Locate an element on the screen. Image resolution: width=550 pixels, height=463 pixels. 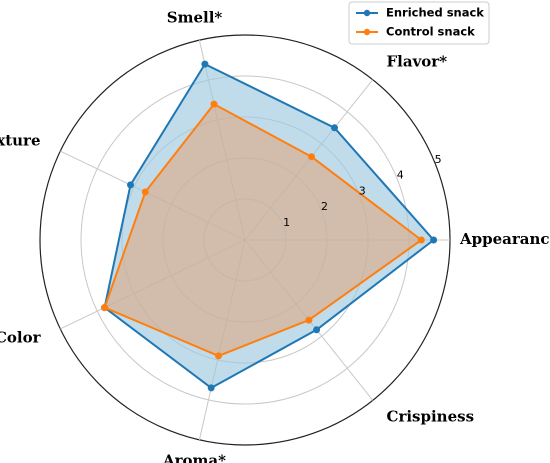
r-tick-label: 2 is located at coordinates (324, 206).